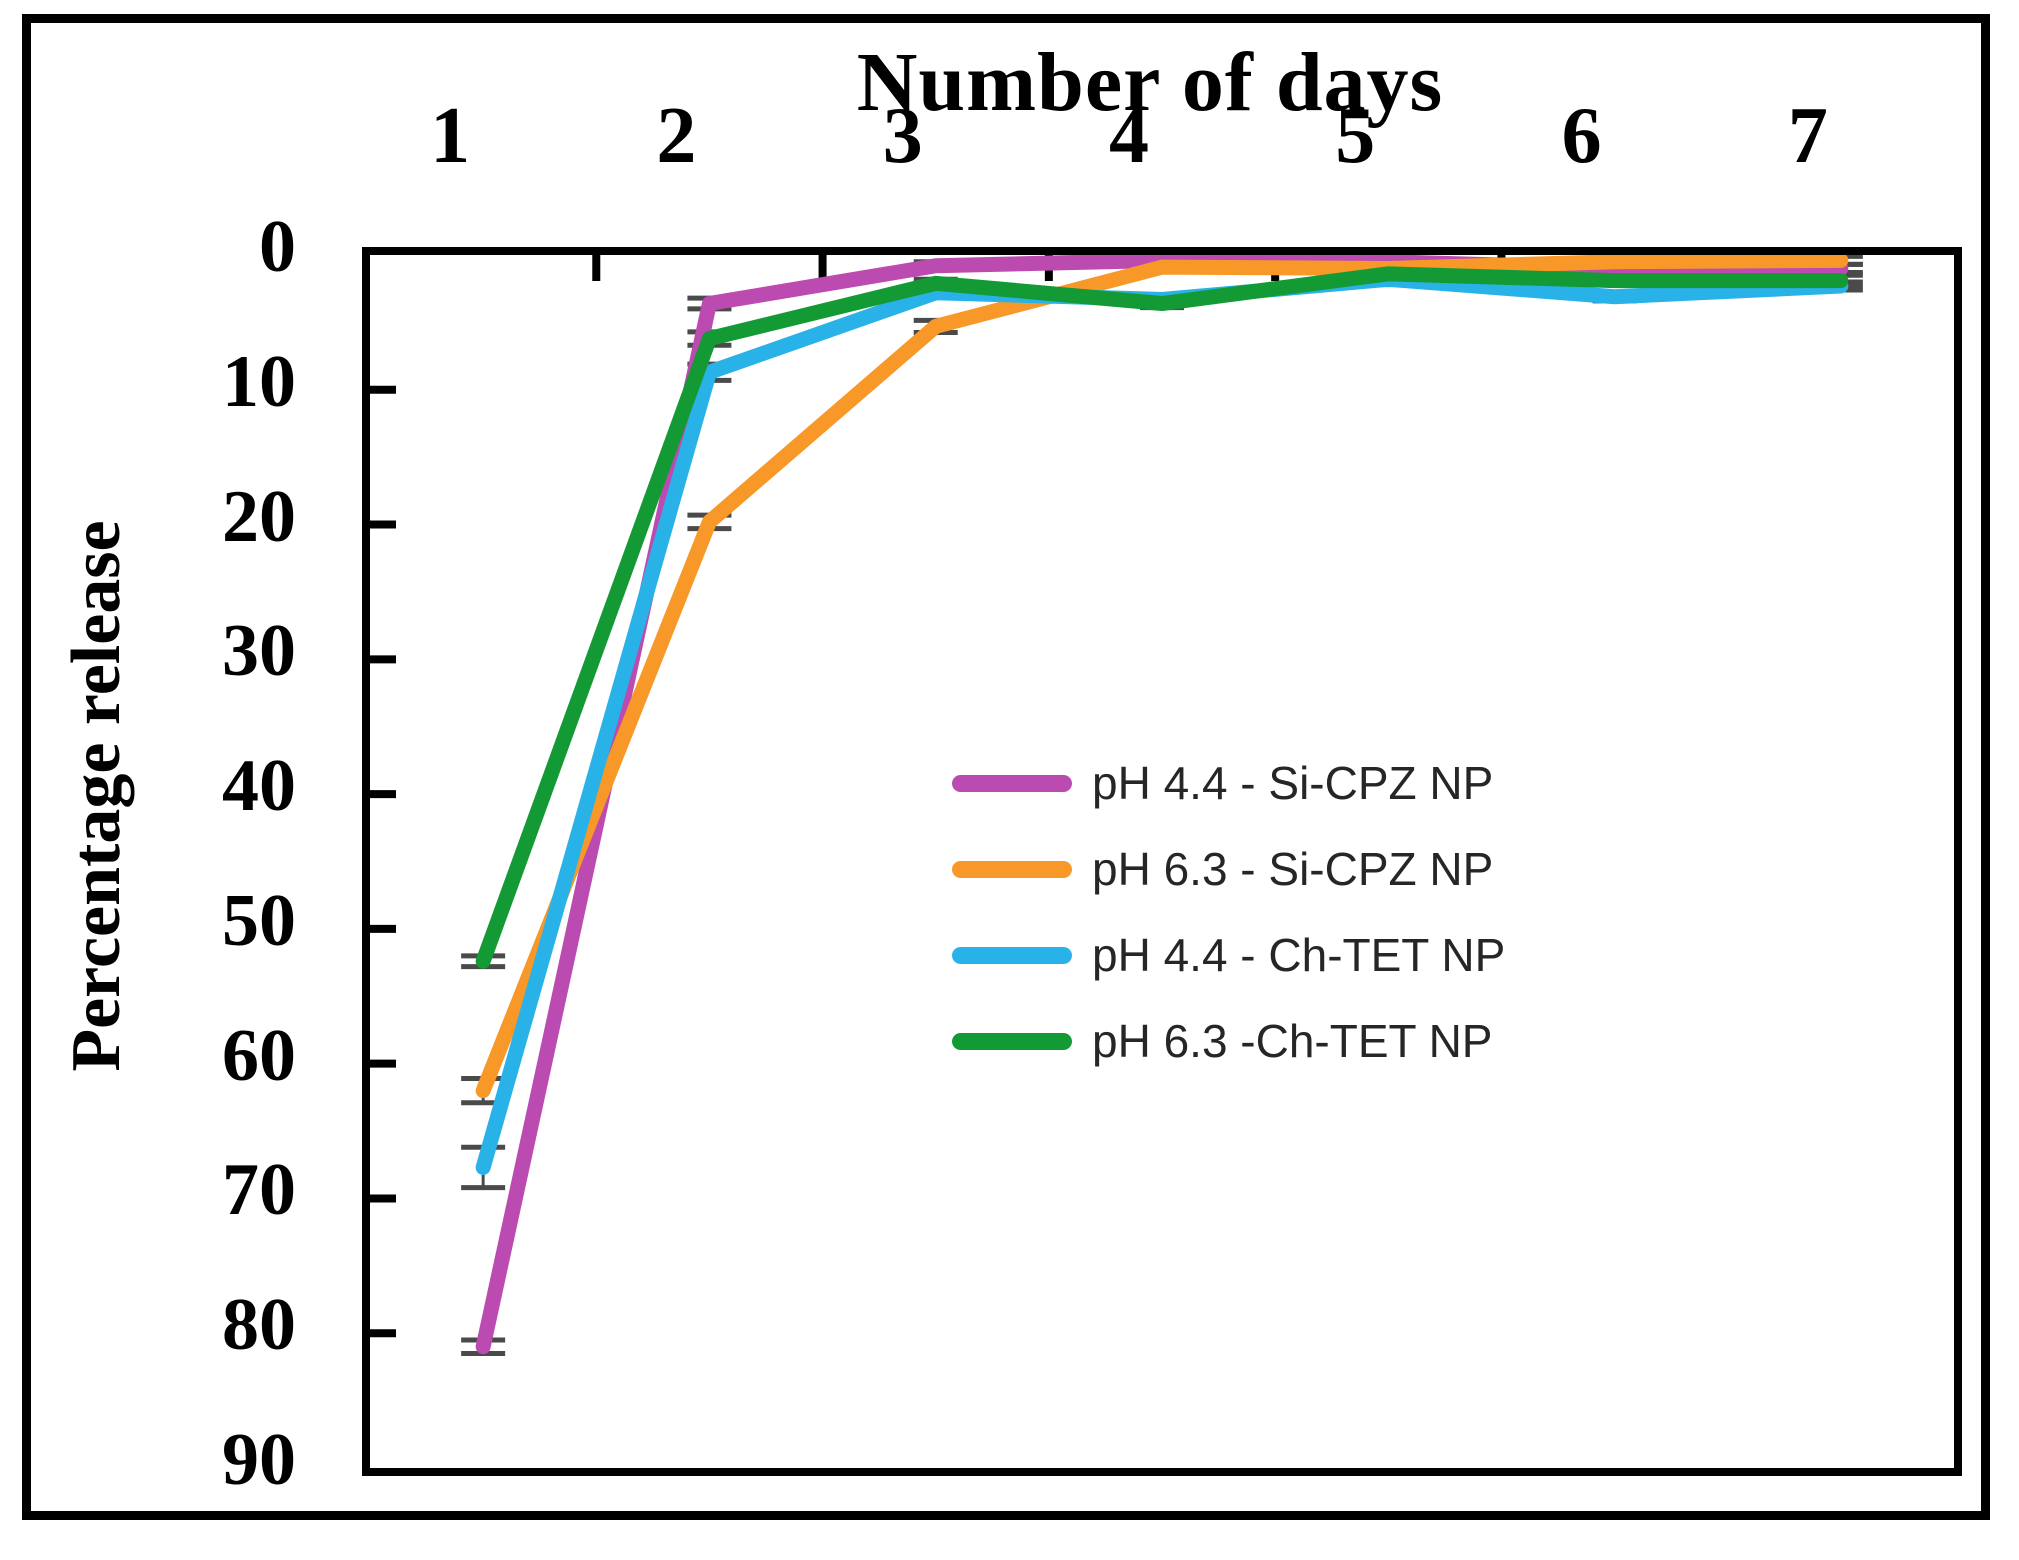 The image size is (2019, 1560). Describe the element at coordinates (259, 381) in the screenshot. I see `y-tick-label-10: 10` at that location.